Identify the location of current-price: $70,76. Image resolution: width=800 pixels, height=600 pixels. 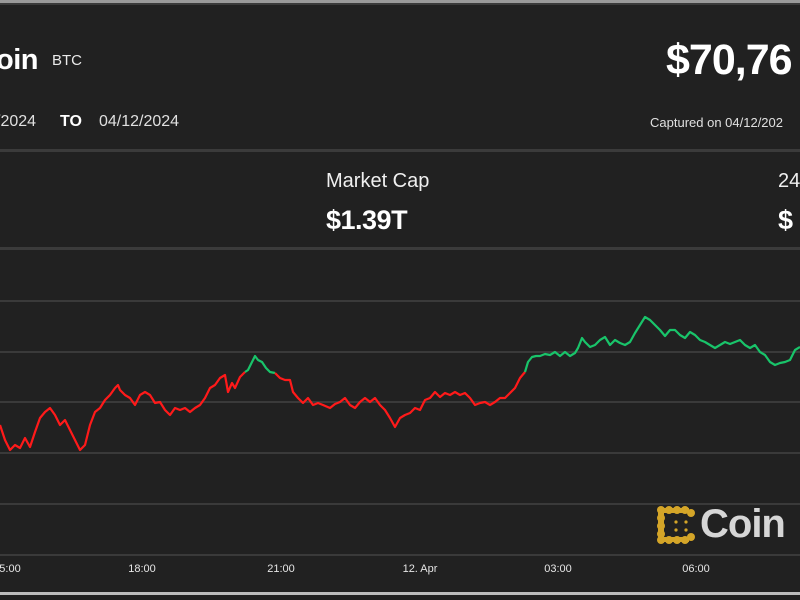
(729, 60).